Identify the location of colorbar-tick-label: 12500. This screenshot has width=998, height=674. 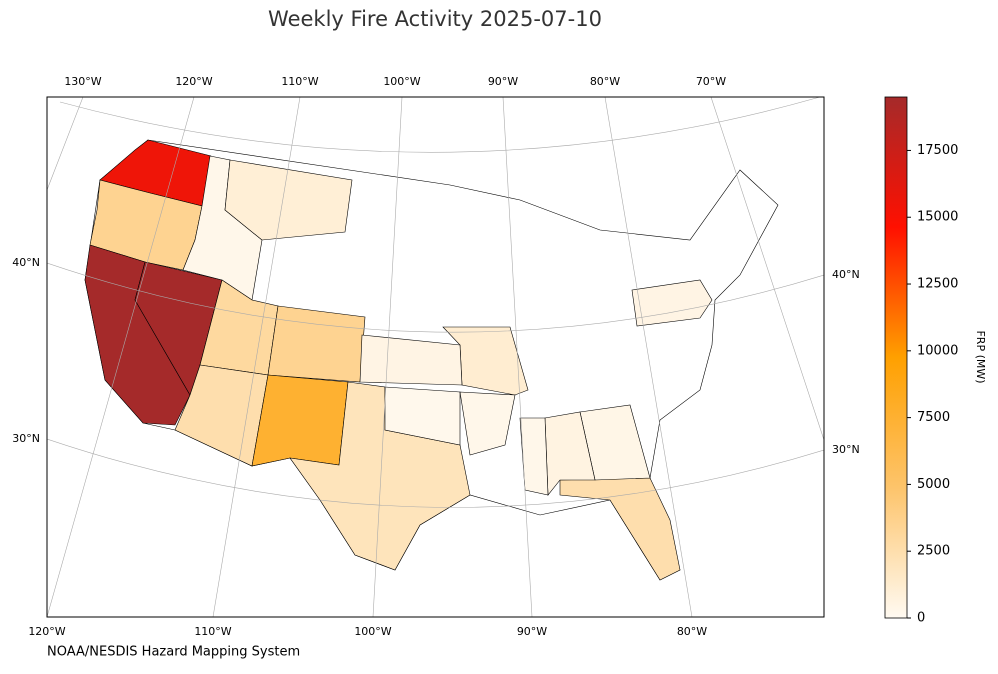
(937, 284).